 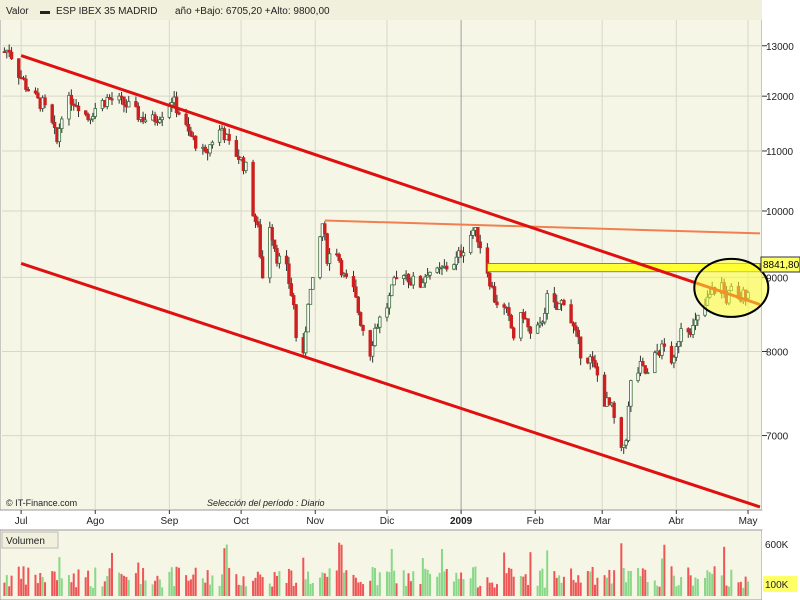 I want to click on x-tick-label: Oct, so click(x=241, y=521).